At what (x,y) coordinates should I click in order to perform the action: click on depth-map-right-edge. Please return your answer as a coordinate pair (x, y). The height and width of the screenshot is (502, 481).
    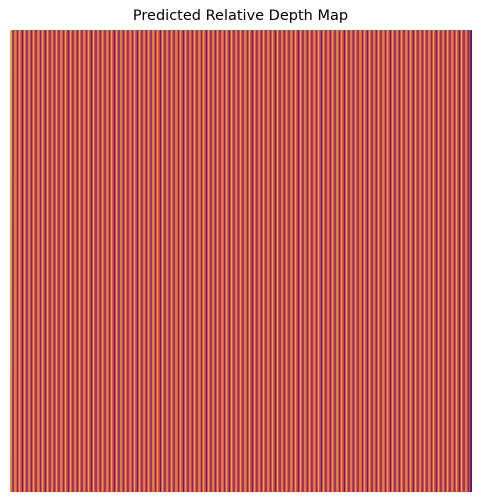
    Looking at the image, I should click on (471, 261).